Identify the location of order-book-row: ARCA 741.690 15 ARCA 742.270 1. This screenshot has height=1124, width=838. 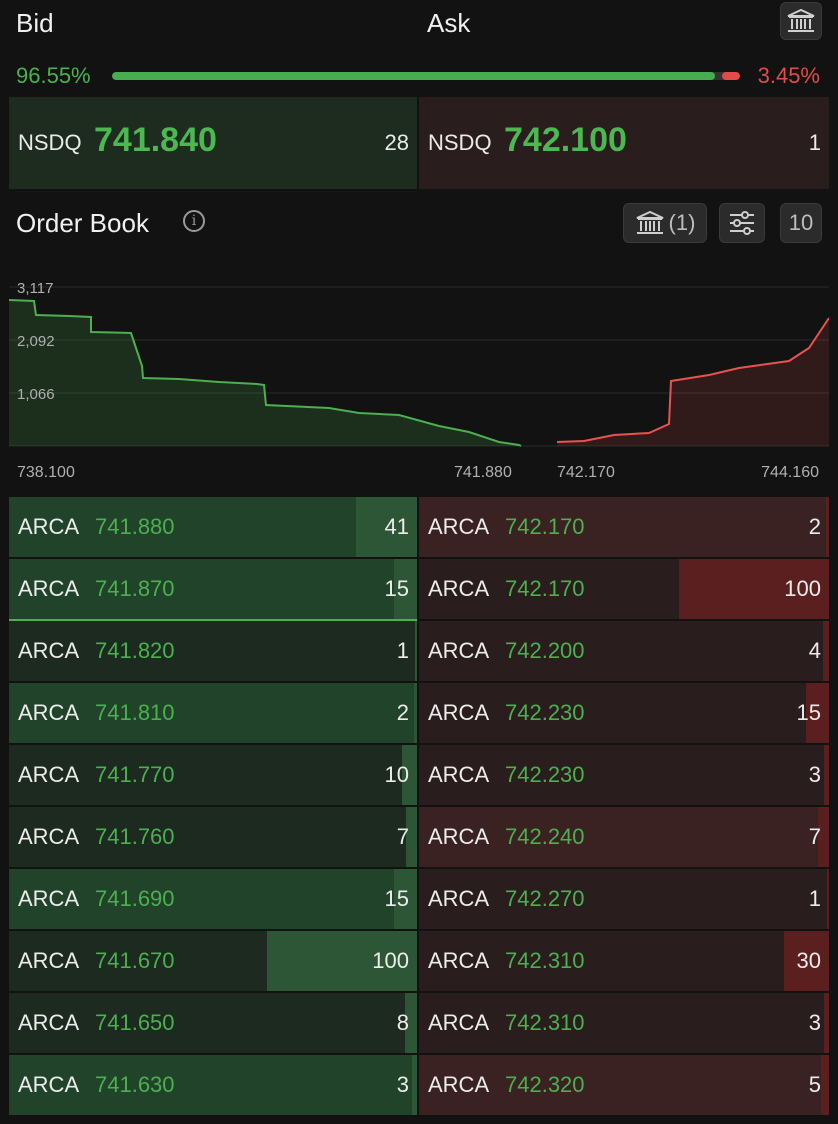
(419, 899).